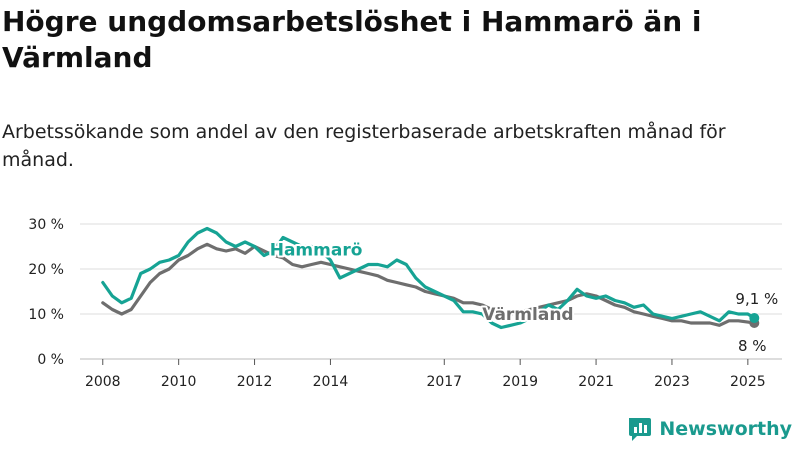 This screenshot has width=800, height=450. I want to click on series-label-varmland: Värmland, so click(527, 315).